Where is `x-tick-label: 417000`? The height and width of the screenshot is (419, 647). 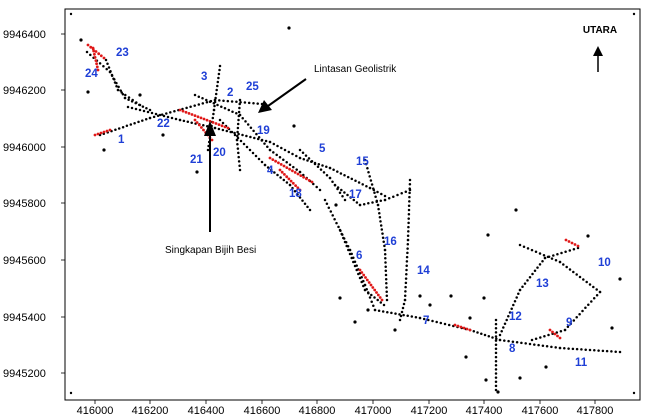 x-tick-label: 417000 is located at coordinates (373, 411).